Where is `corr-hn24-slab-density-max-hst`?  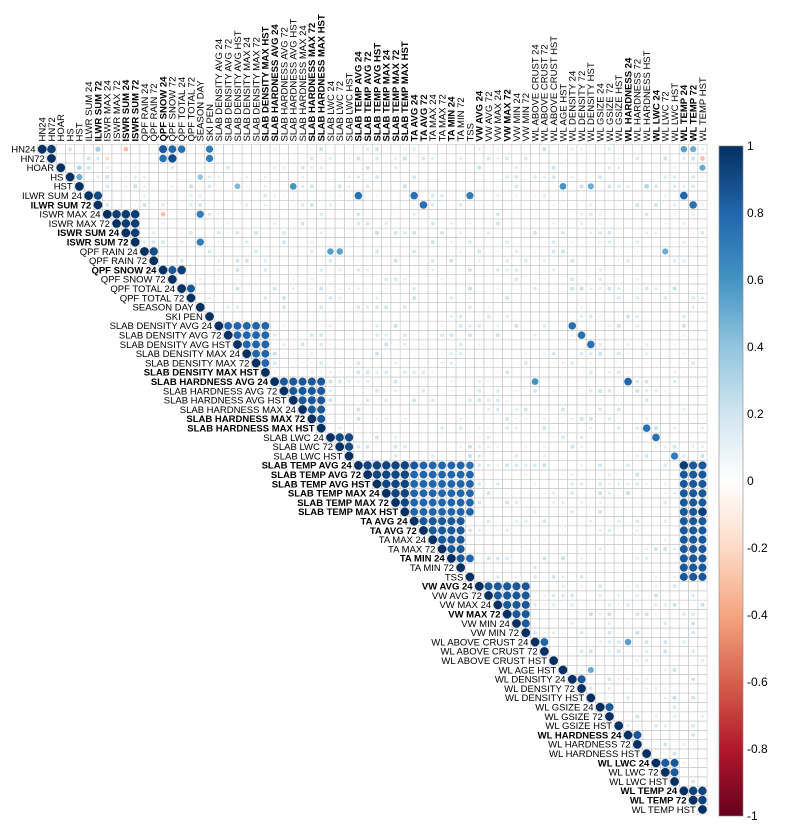
corr-hn24-slab-density-max-hst is located at coordinates (265, 149).